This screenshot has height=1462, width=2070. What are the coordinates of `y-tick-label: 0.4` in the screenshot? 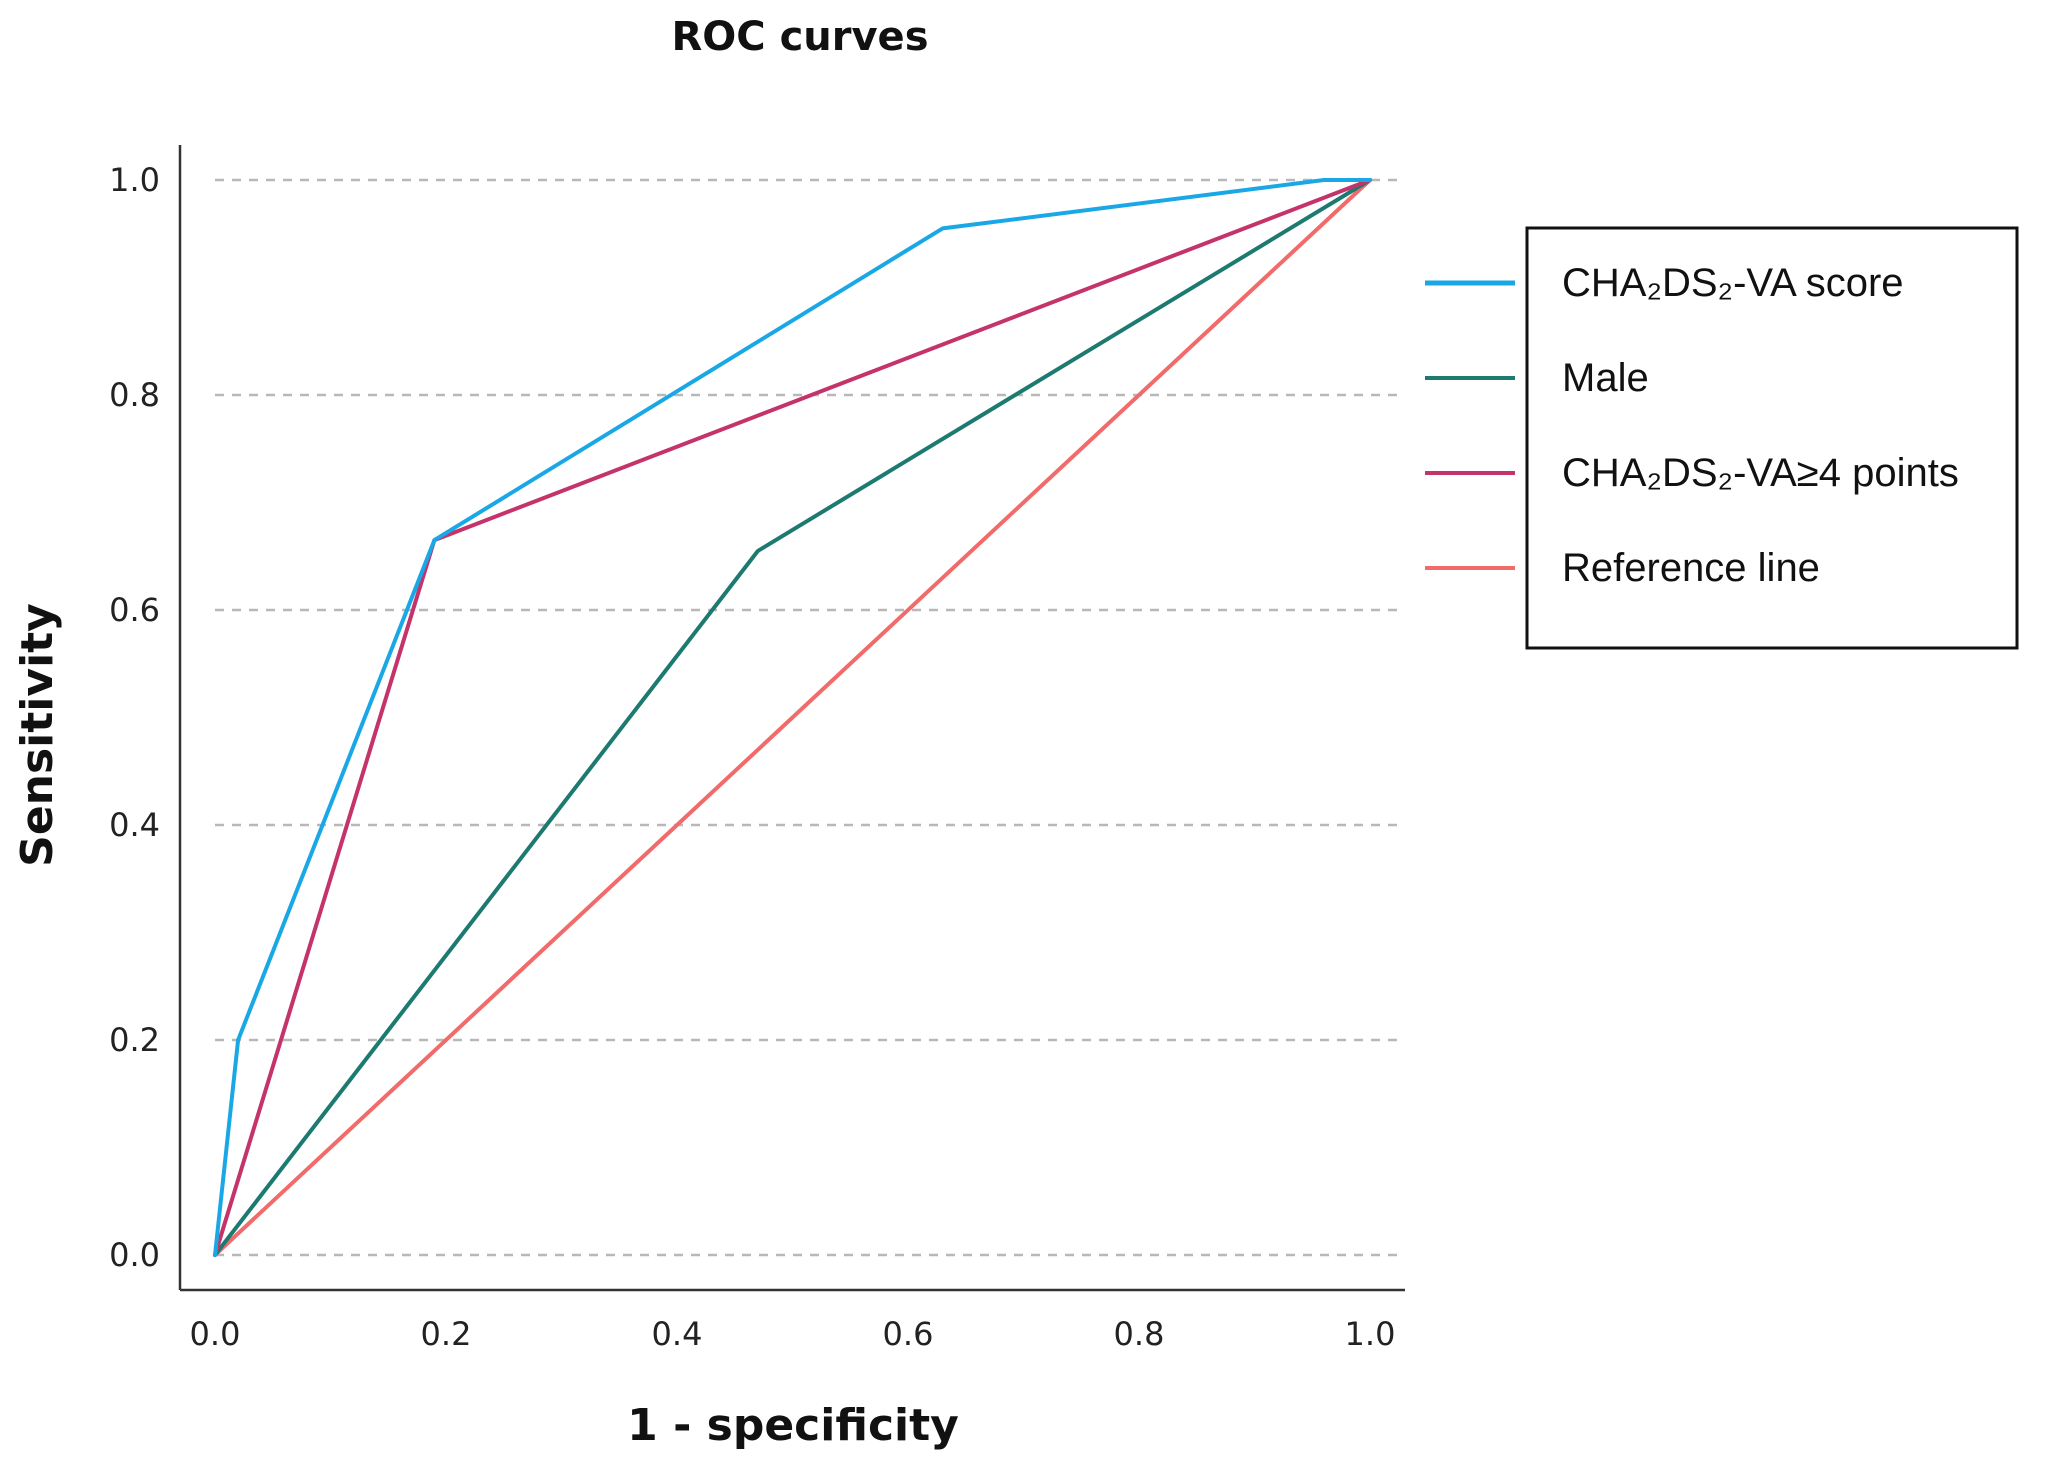 It's located at (134, 825).